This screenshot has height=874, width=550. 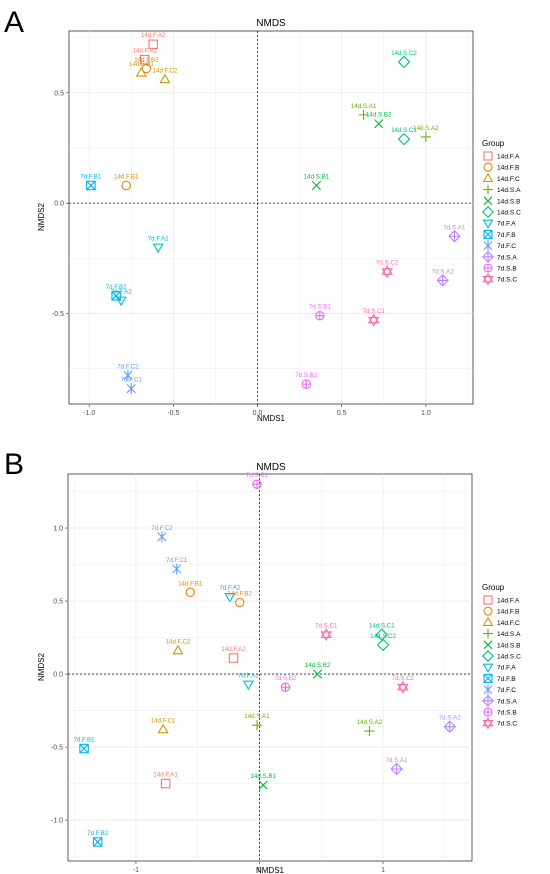 What do you see at coordinates (509, 213) in the screenshot?
I see `legend-label: 14d.S.C` at bounding box center [509, 213].